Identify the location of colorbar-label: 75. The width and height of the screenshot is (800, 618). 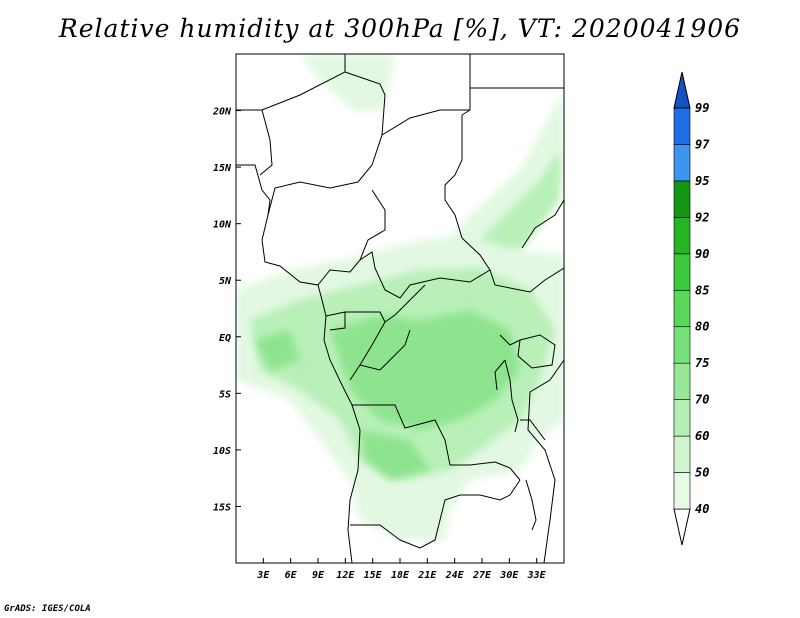
(702, 363).